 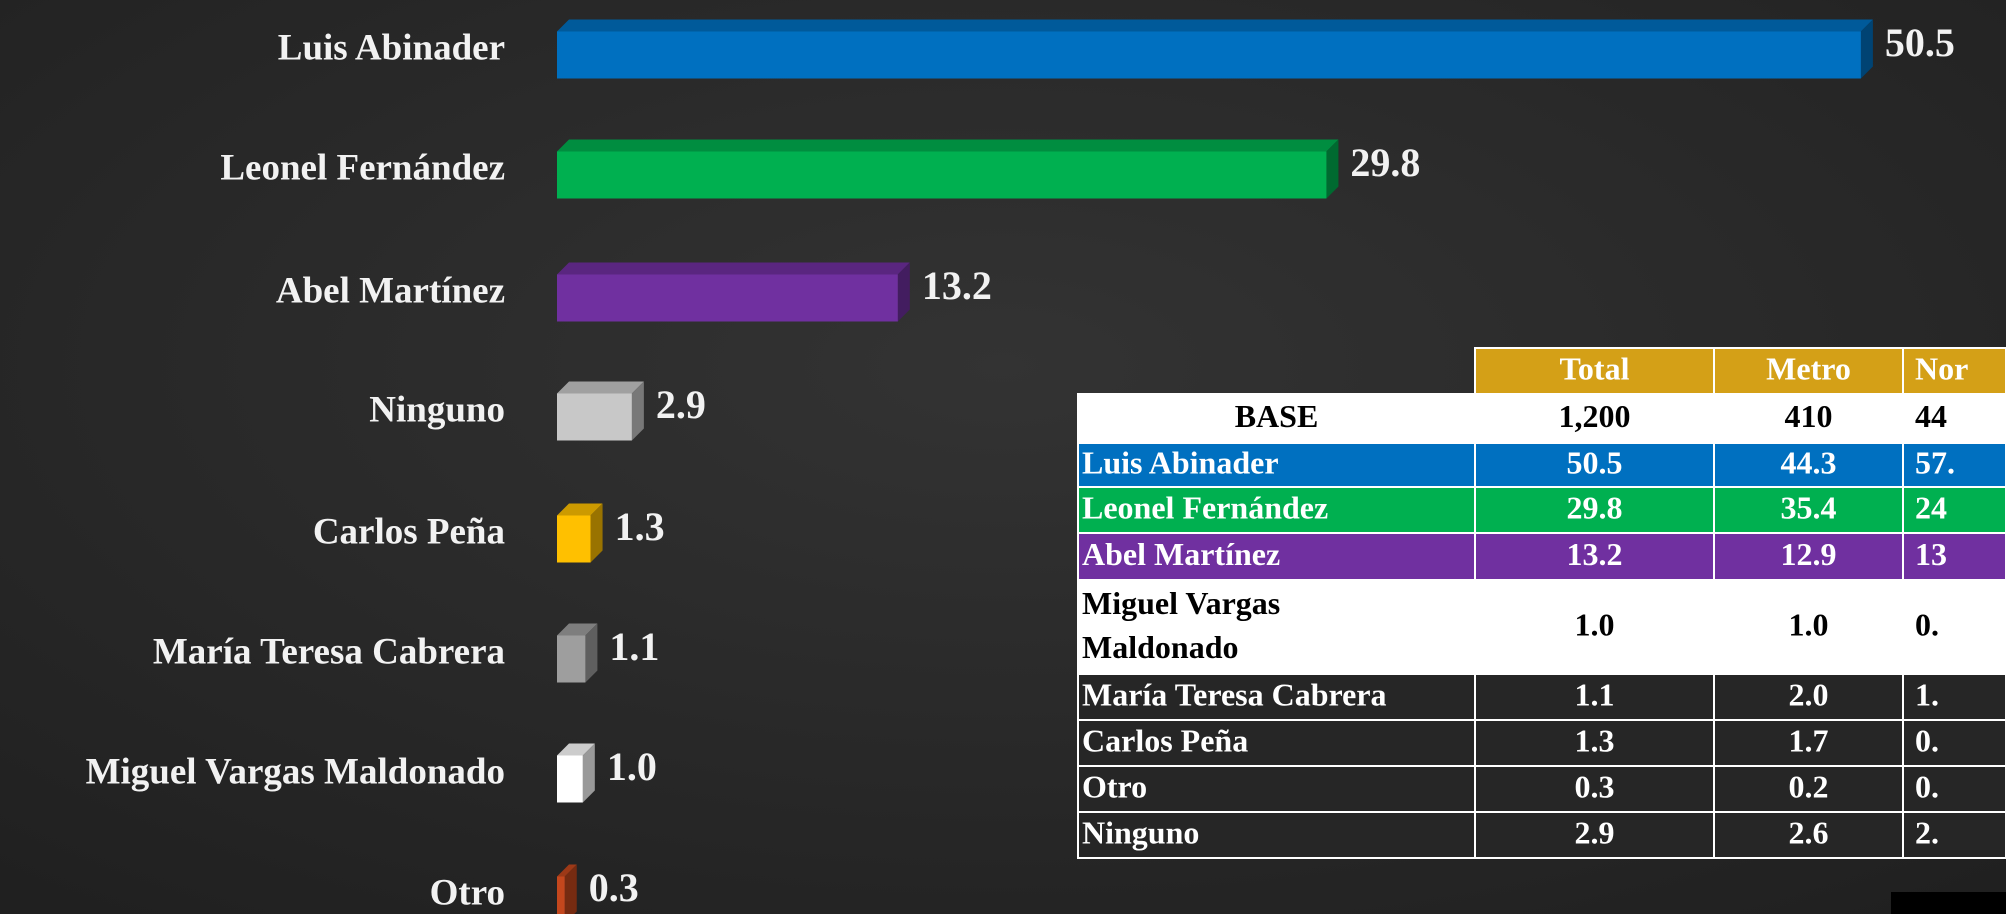 What do you see at coordinates (1205, 507) in the screenshot?
I see `row-label: Leonel Fernández` at bounding box center [1205, 507].